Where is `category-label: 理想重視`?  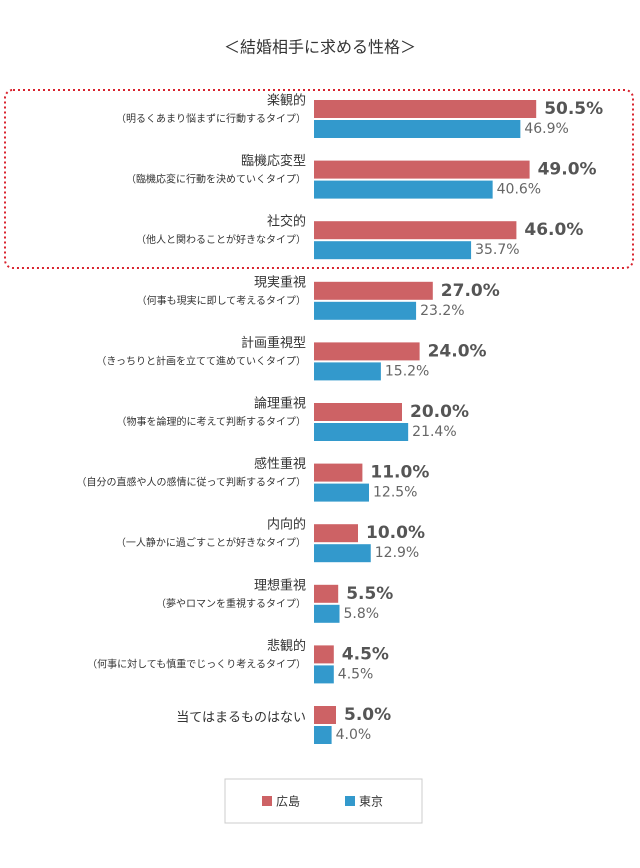 category-label: 理想重視 is located at coordinates (280, 585).